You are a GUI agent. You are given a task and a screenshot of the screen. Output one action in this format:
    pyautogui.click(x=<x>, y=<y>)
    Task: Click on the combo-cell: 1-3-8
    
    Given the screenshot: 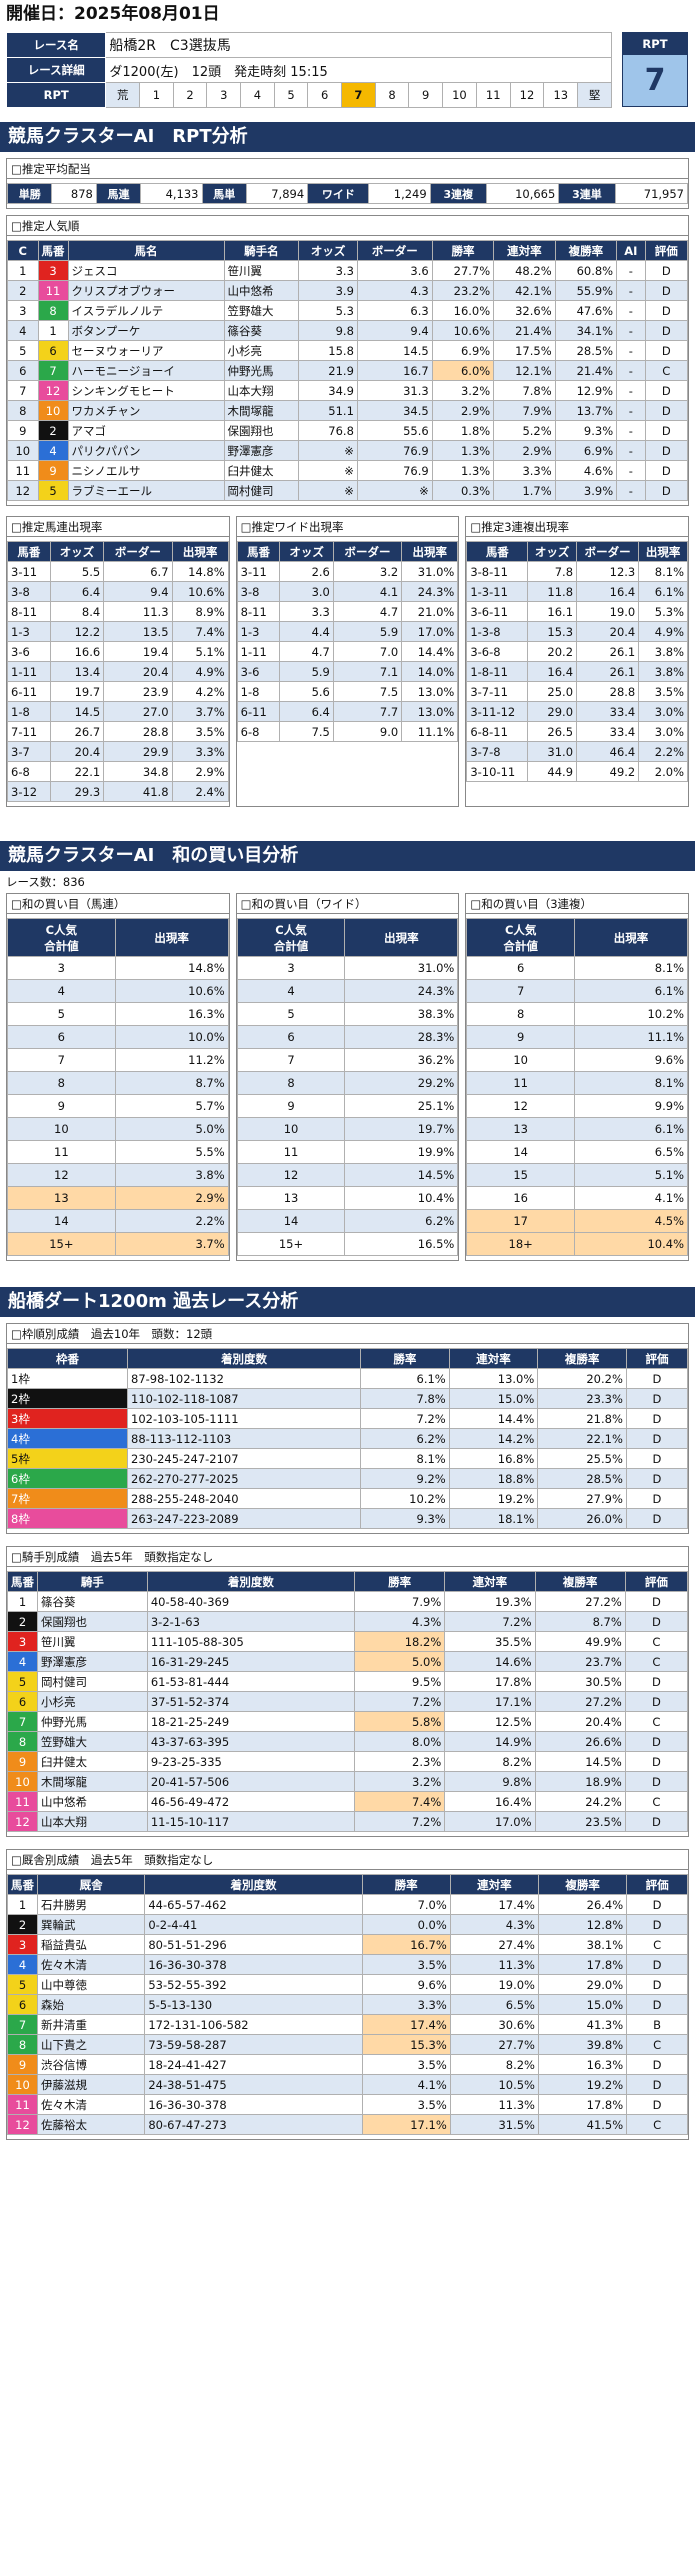 What is the action you would take?
    pyautogui.click(x=497, y=631)
    